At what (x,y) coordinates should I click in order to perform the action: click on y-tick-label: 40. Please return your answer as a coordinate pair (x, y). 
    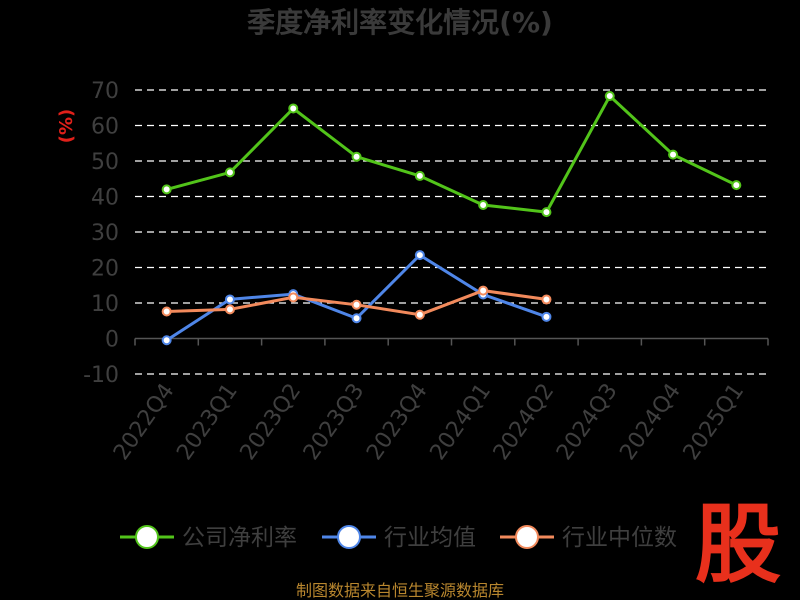
    Looking at the image, I should click on (105, 198).